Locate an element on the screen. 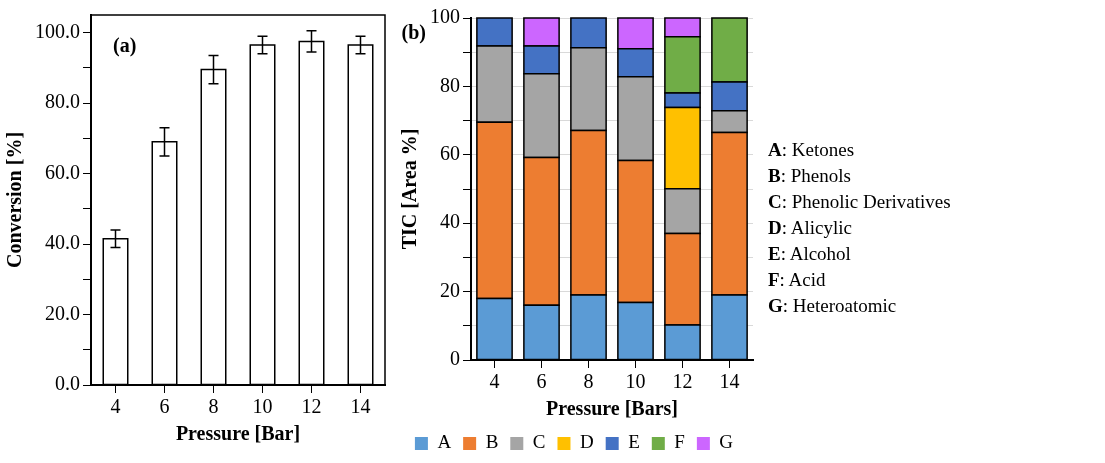 Image resolution: width=1105 pixels, height=463 pixels. text: A: Ketones is located at coordinates (812, 150).